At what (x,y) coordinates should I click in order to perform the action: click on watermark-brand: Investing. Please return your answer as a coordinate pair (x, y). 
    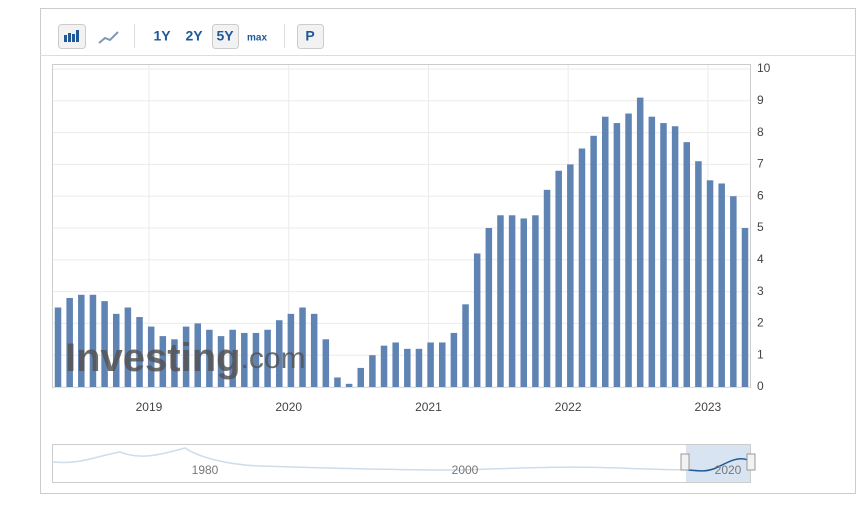
    Looking at the image, I should click on (153, 358).